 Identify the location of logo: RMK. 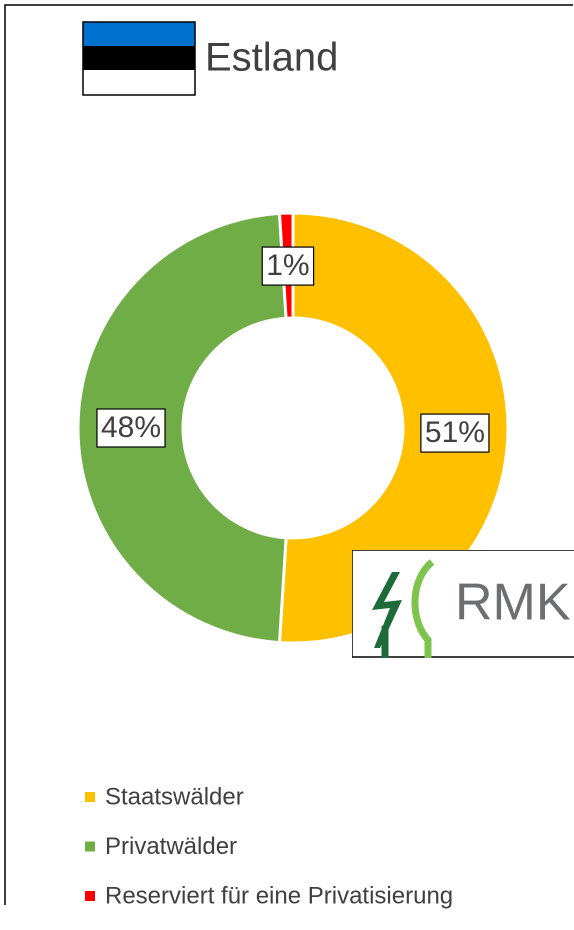
(463, 604).